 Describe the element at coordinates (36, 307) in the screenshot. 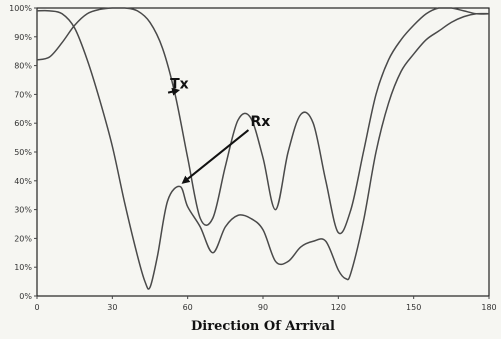

I see `x-tick-label: 0` at that location.